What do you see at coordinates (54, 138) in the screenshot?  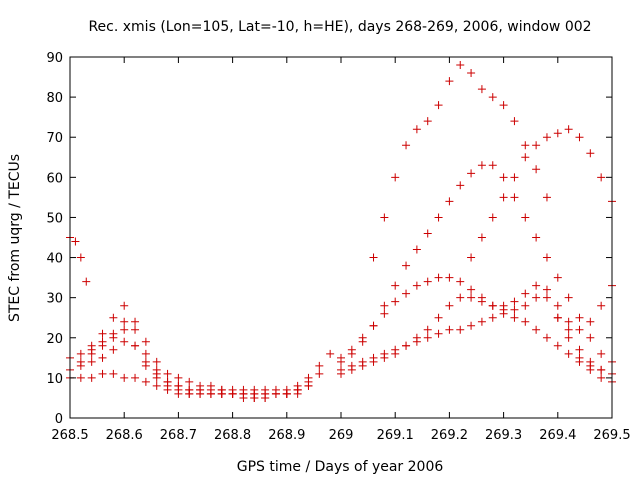 I see `y-tick-label: 70` at bounding box center [54, 138].